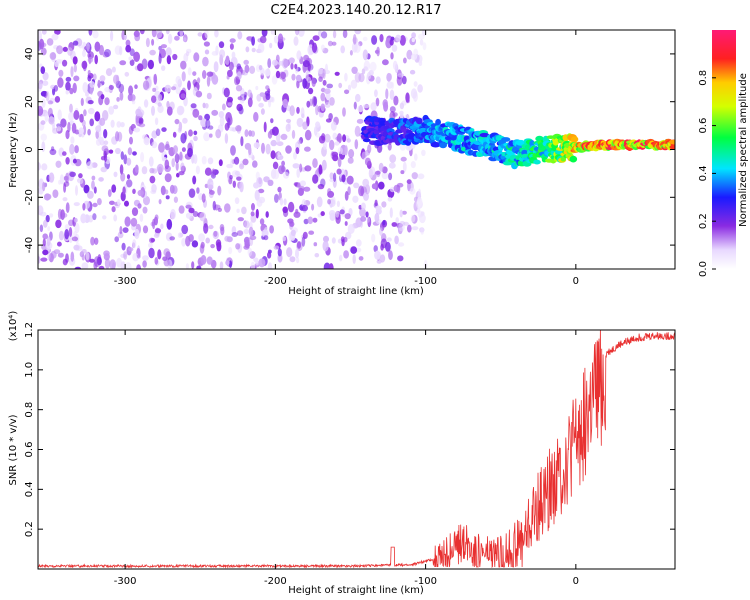  Describe the element at coordinates (29, 529) in the screenshot. I see `y-tick-label: 0.2` at that location.